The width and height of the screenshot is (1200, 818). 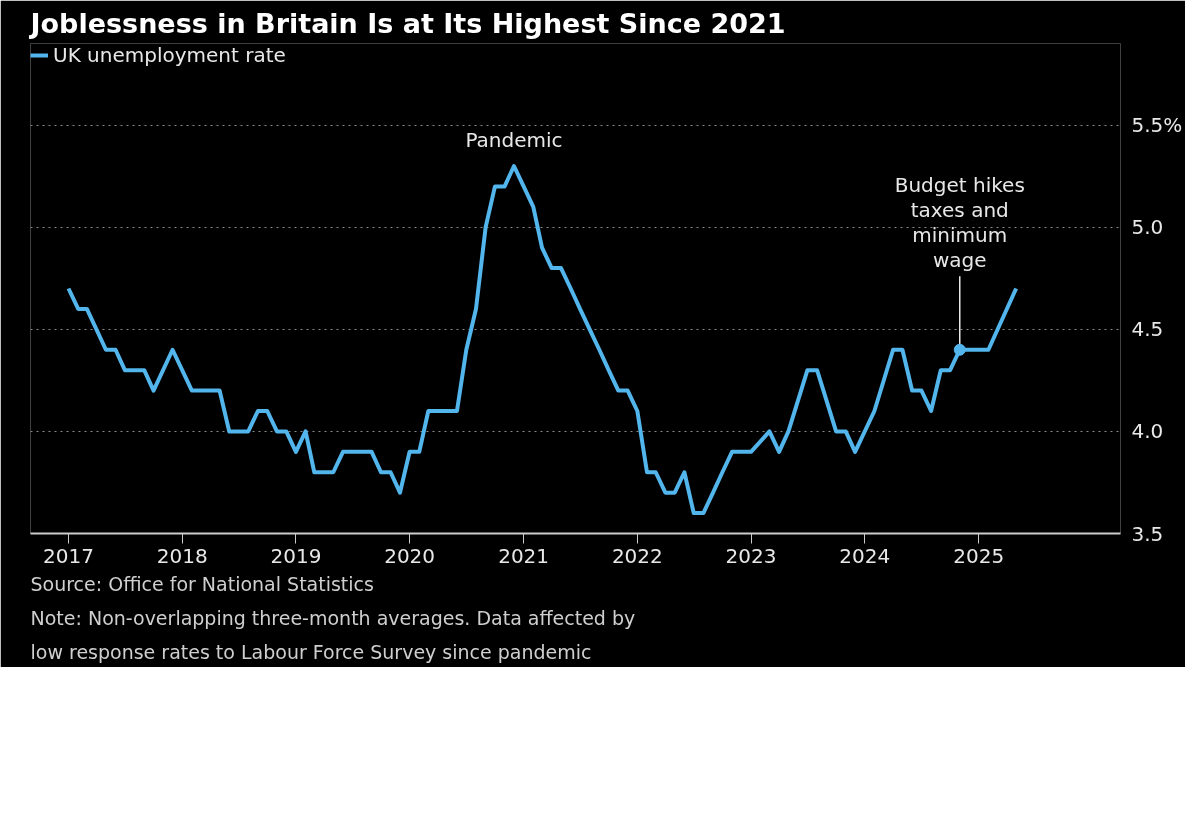 What do you see at coordinates (865, 555) in the screenshot?
I see `x-tick-label: 2024` at bounding box center [865, 555].